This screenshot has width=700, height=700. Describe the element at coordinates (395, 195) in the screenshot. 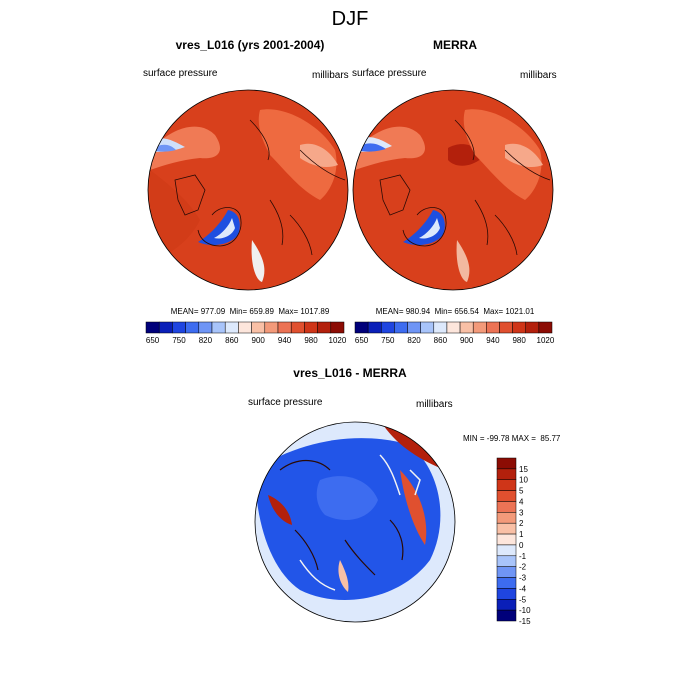

I see `panel2-coastline-europe` at that location.